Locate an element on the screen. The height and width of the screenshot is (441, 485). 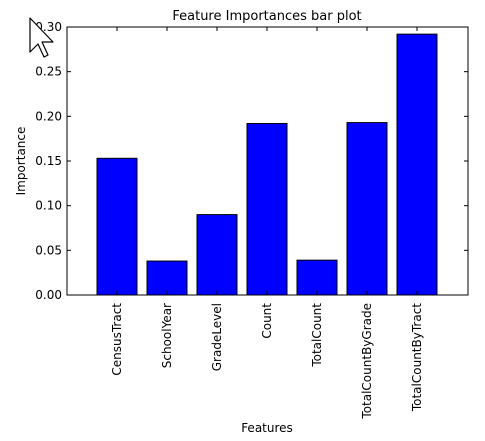
mouse-pointer-icon is located at coordinates (41, 37).